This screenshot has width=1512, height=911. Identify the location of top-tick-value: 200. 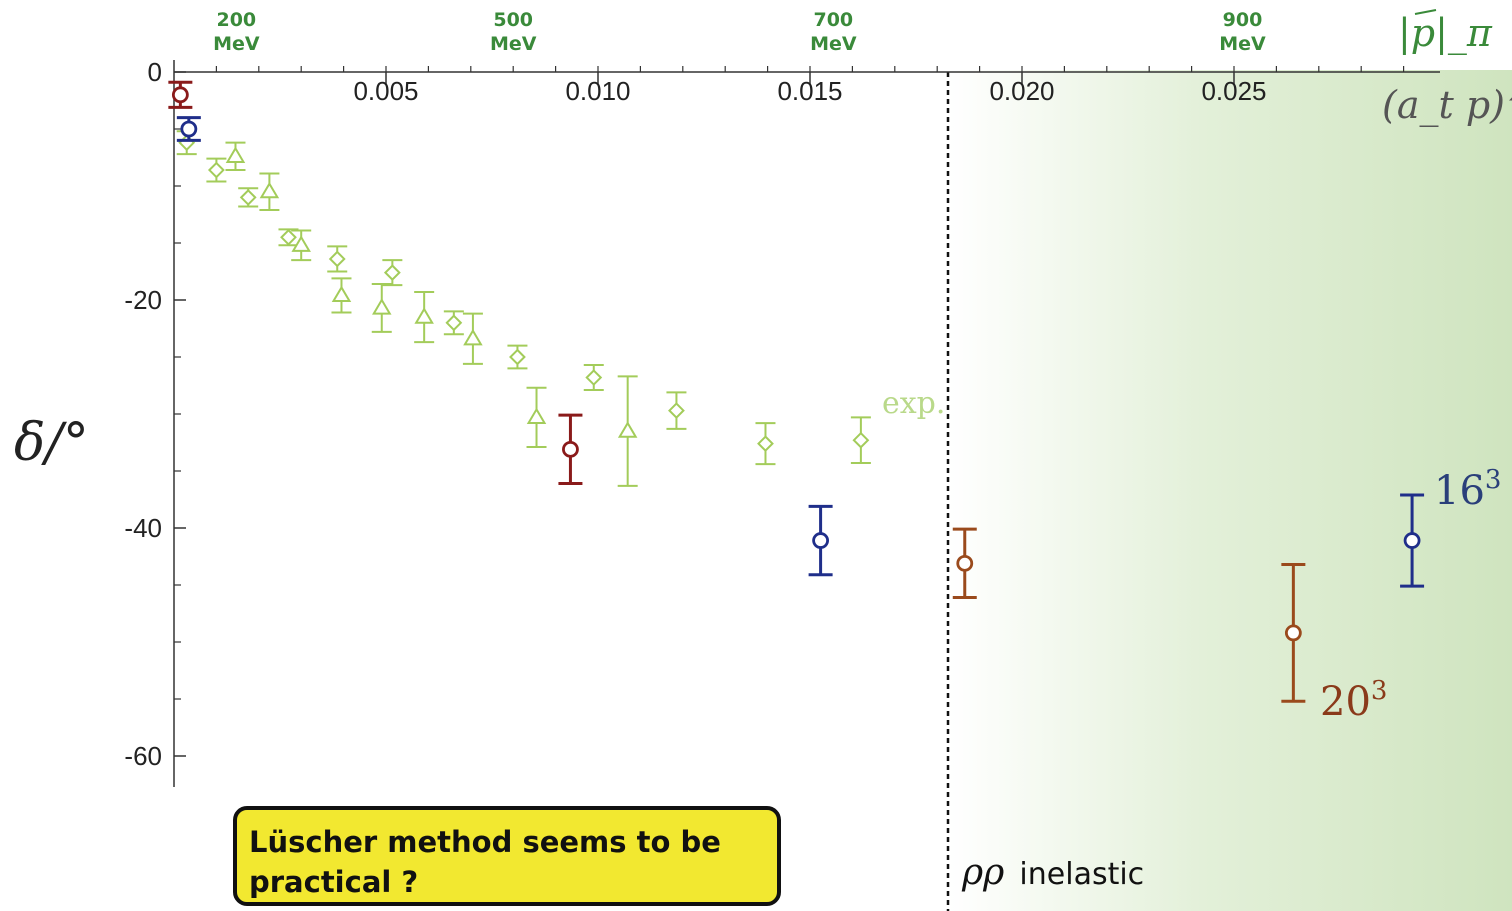
(236, 20).